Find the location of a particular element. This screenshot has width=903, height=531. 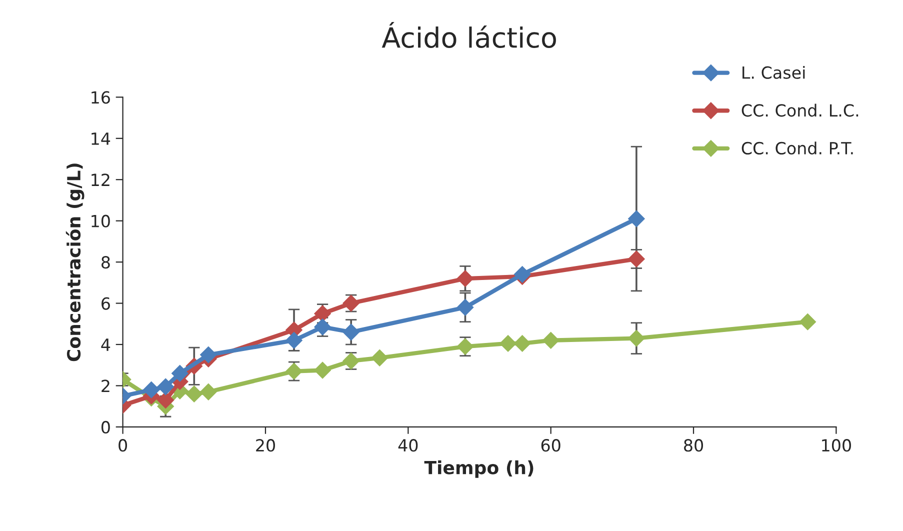

chart-title: Ácido láctico is located at coordinates (469, 35).